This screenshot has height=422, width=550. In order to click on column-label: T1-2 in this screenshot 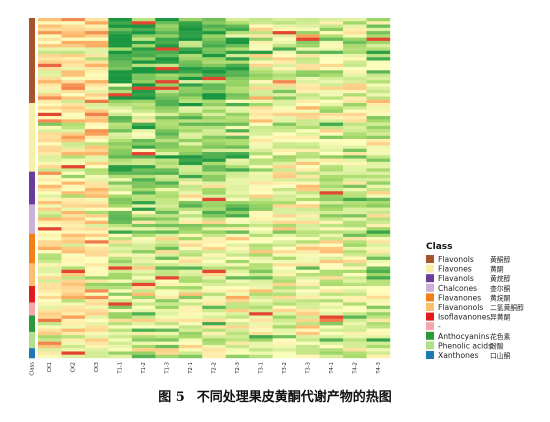, I will do `click(144, 368)`.